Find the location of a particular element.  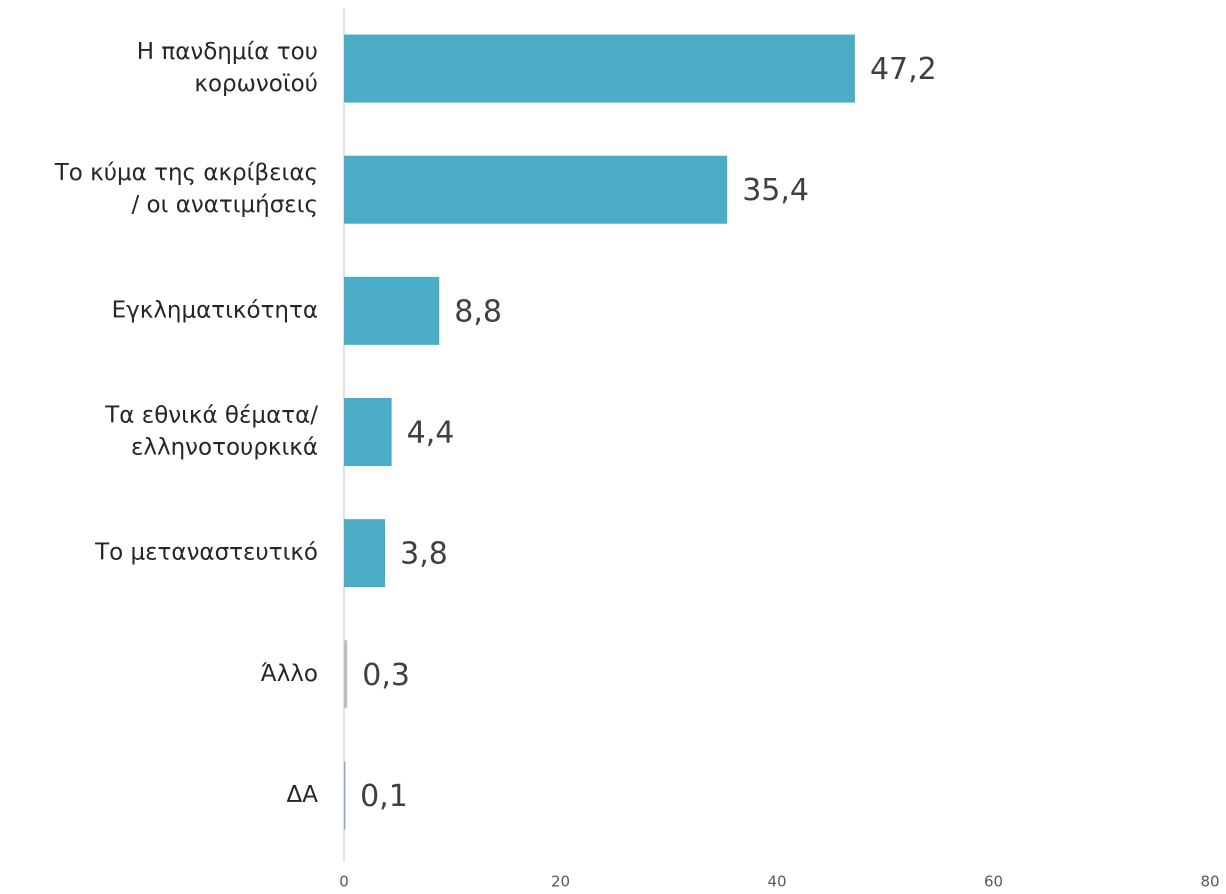

value-label: 35,4 is located at coordinates (775, 190).